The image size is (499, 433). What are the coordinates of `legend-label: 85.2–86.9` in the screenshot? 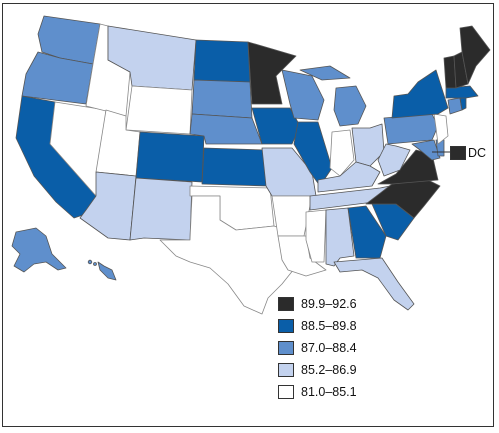 It's located at (329, 370).